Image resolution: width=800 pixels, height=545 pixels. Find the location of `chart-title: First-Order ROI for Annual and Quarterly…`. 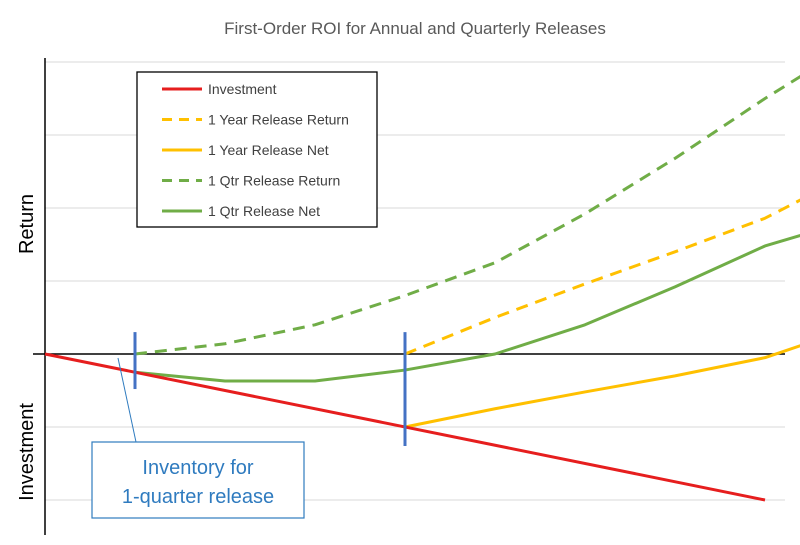

chart-title: First-Order ROI for Annual and Quarterly… is located at coordinates (415, 28).